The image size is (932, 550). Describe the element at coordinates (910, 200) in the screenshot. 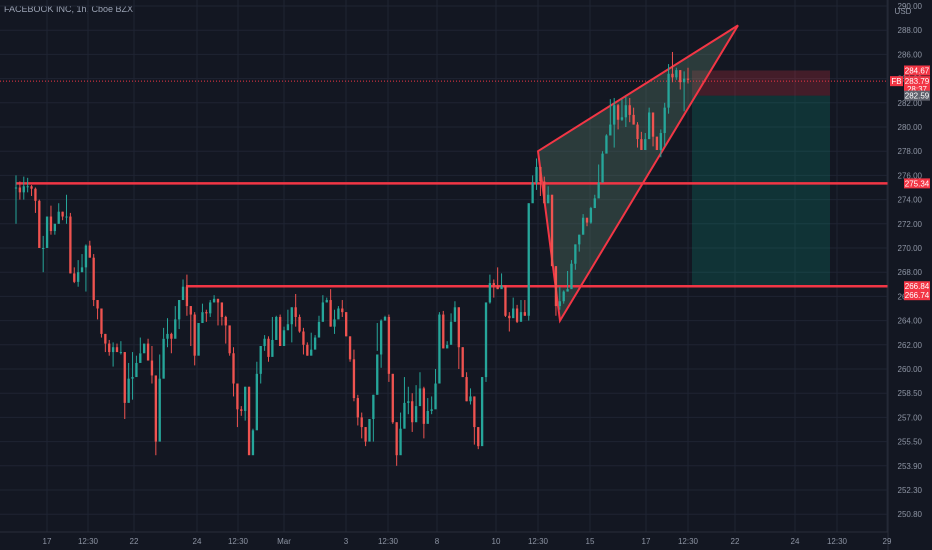

I see `y-tick-label: 274.00` at that location.